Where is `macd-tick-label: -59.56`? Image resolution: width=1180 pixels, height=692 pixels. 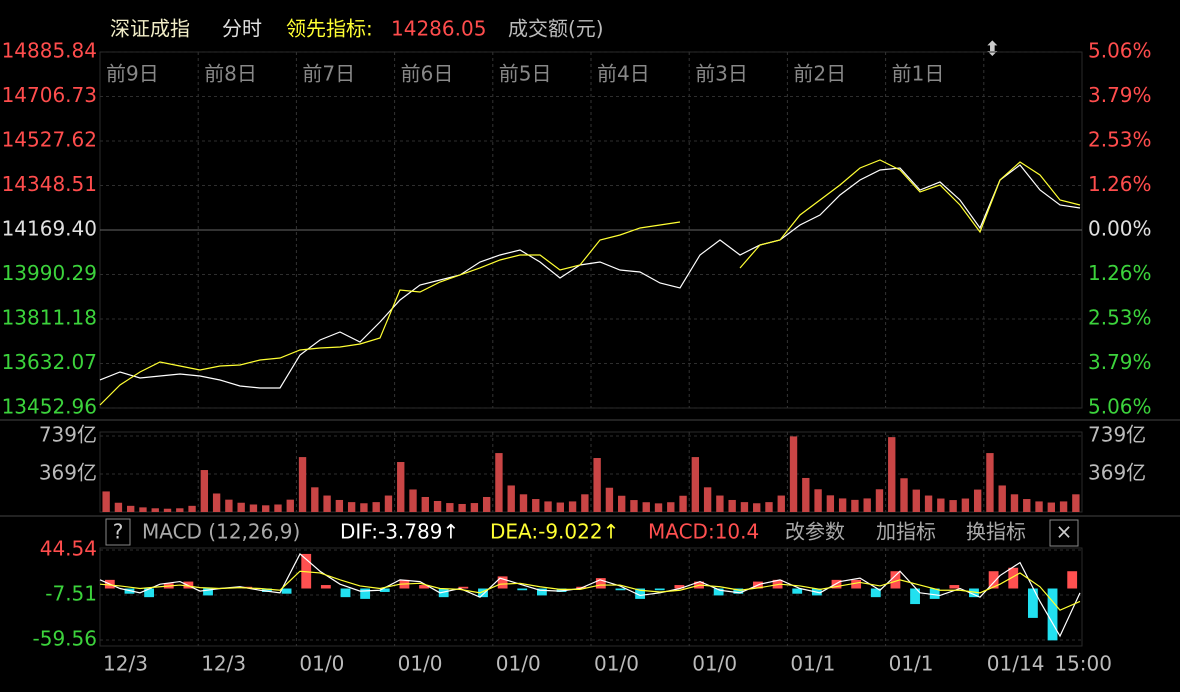
macd-tick-label: -59.56 is located at coordinates (65, 639).